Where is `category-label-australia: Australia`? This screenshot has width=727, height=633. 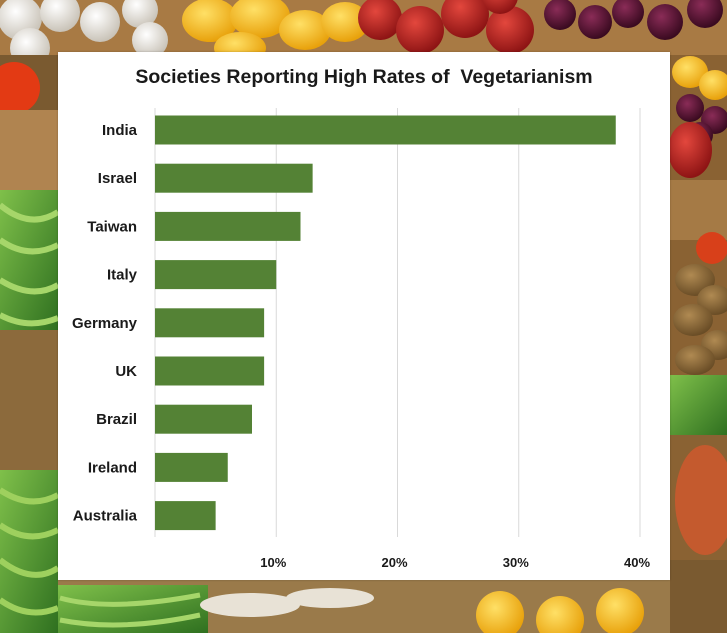 category-label-australia: Australia is located at coordinates (105, 516).